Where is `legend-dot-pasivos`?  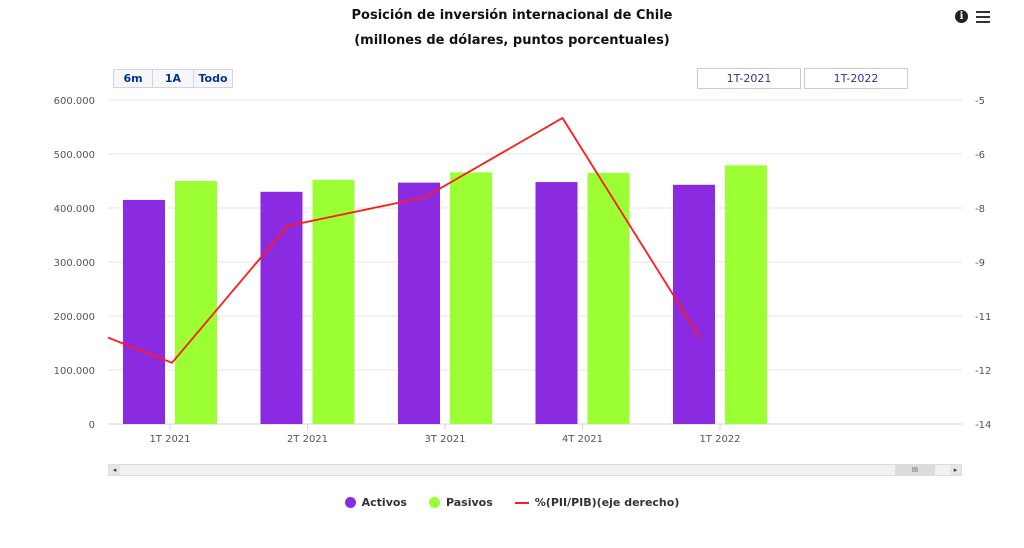 legend-dot-pasivos is located at coordinates (434, 502).